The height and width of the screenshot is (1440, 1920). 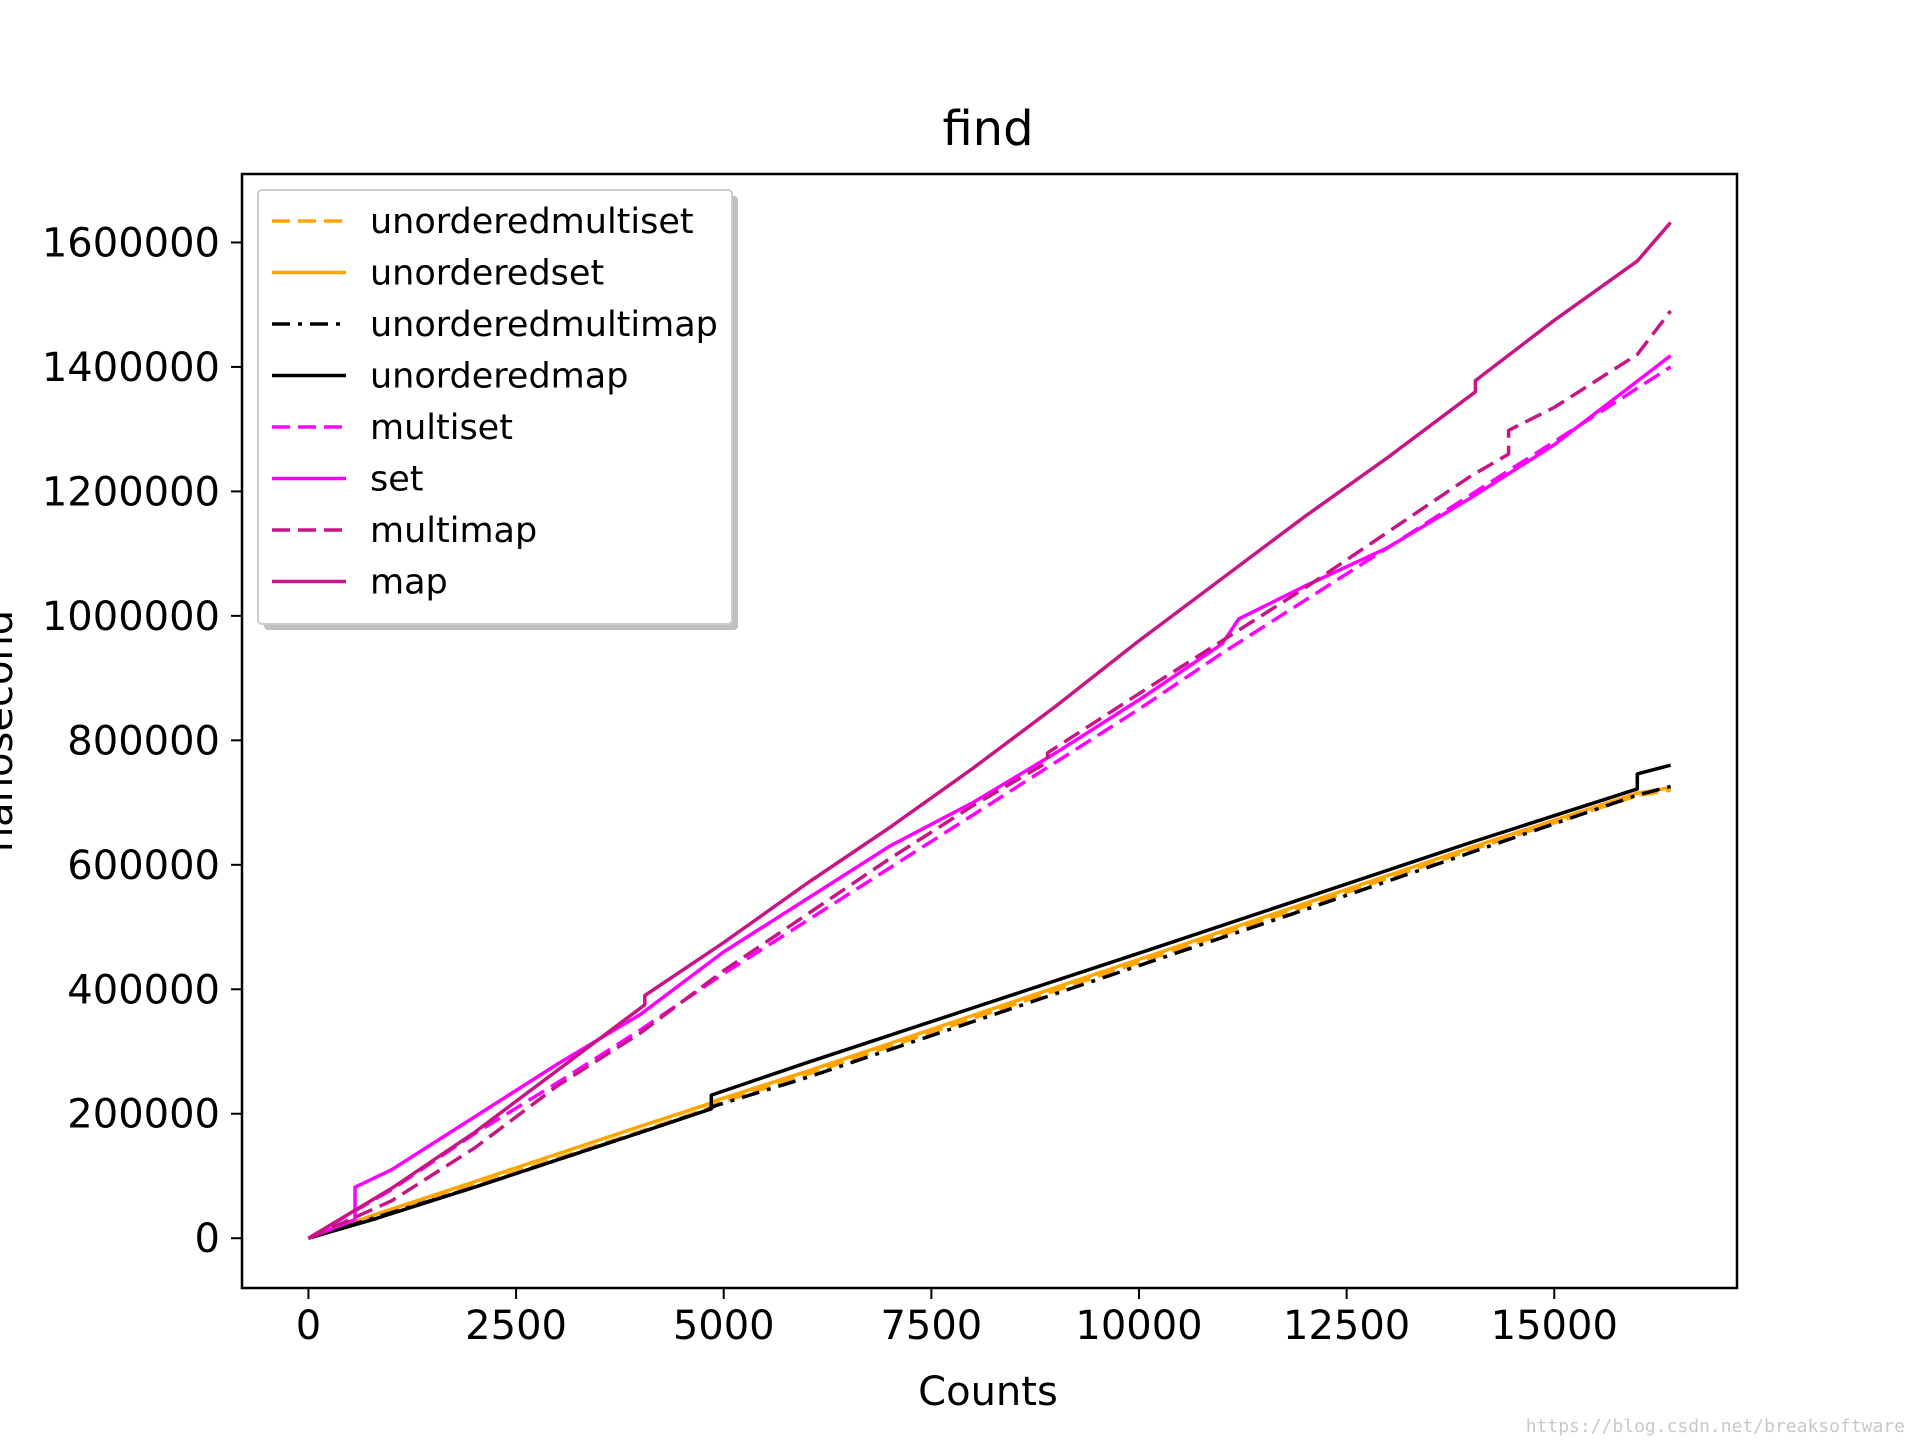 What do you see at coordinates (988, 1392) in the screenshot?
I see `x-axis-label: Counts` at bounding box center [988, 1392].